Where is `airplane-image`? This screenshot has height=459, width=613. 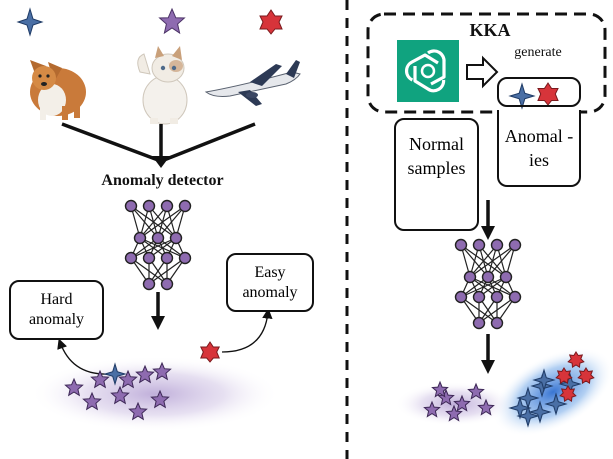 airplane-image is located at coordinates (252, 83).